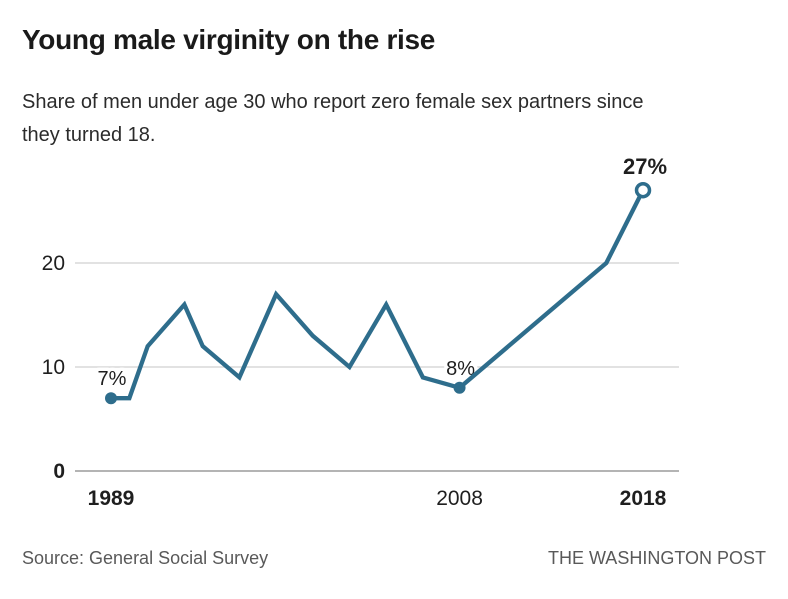 The image size is (788, 599). Describe the element at coordinates (53, 367) in the screenshot. I see `y-tick-label-10: 10` at that location.